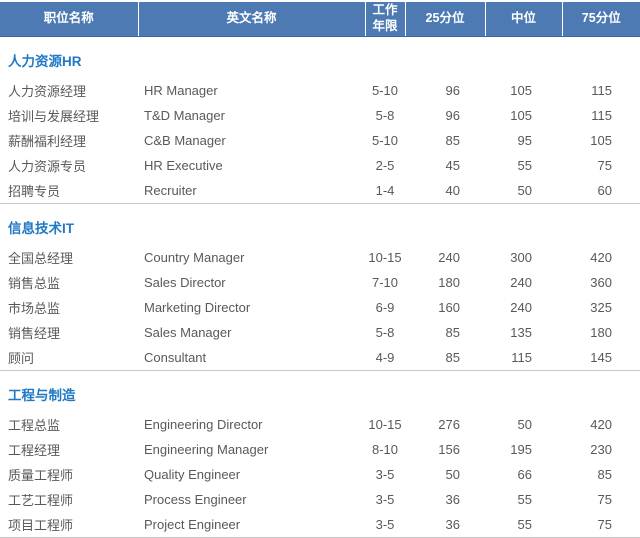 This screenshot has width=640, height=538. What do you see at coordinates (604, 190) in the screenshot?
I see `cell-p75: 60` at bounding box center [604, 190].